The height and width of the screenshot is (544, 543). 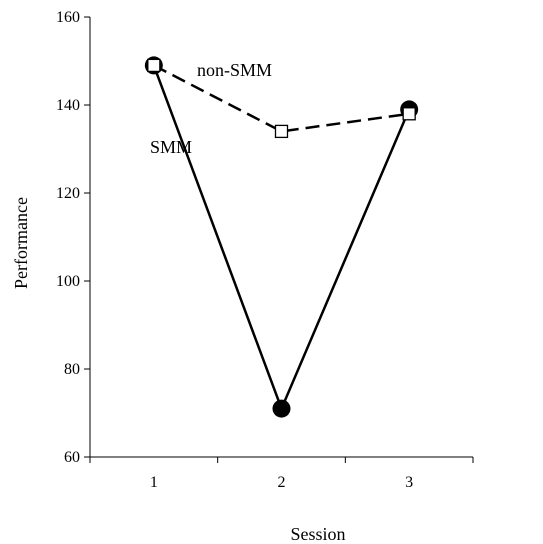 I want to click on x-tick-label: 3, so click(x=409, y=482).